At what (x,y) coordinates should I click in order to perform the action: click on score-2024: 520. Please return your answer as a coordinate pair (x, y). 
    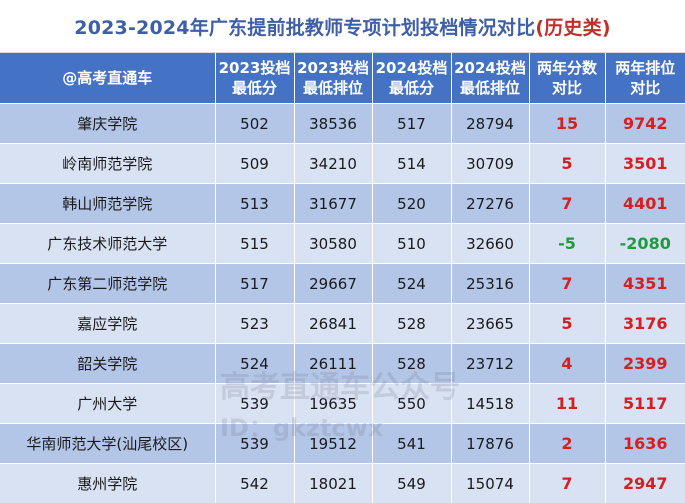
    Looking at the image, I should click on (412, 203).